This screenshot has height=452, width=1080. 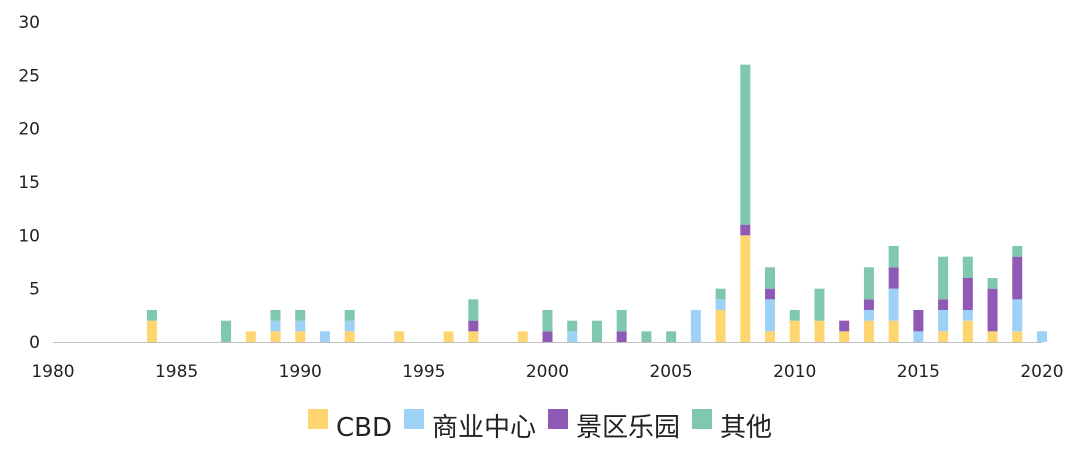 What do you see at coordinates (918, 336) in the screenshot?
I see `bar-segment-1-2015` at bounding box center [918, 336].